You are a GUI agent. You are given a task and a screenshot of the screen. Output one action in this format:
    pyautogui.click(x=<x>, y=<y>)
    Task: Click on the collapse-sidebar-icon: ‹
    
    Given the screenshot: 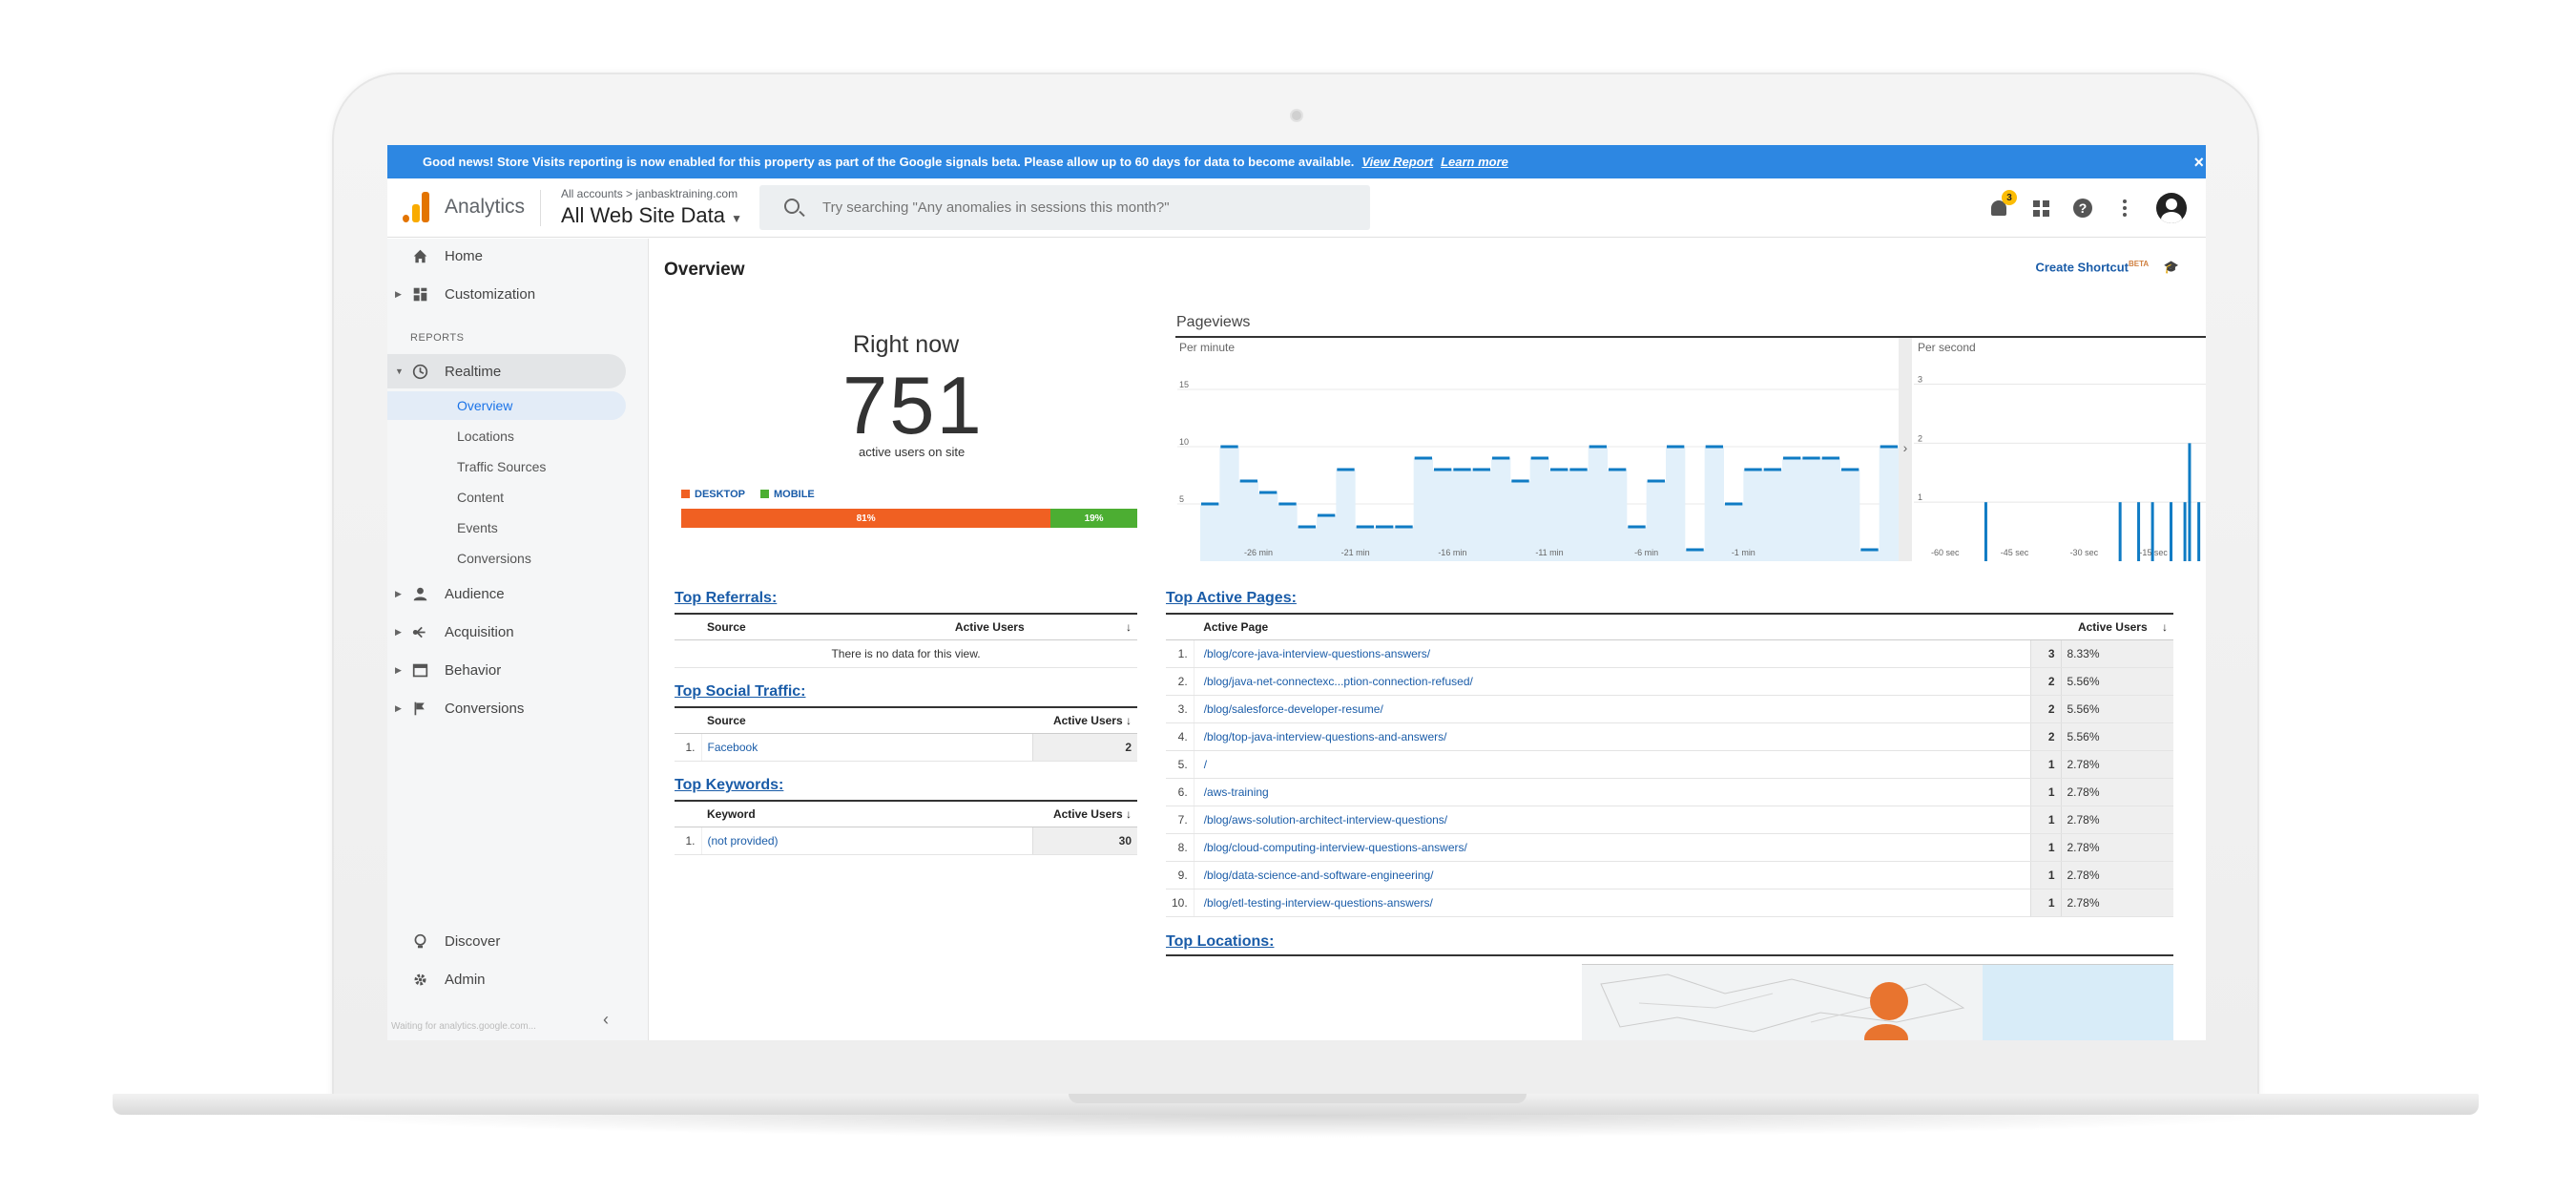 What is the action you would take?
    pyautogui.click(x=606, y=1020)
    